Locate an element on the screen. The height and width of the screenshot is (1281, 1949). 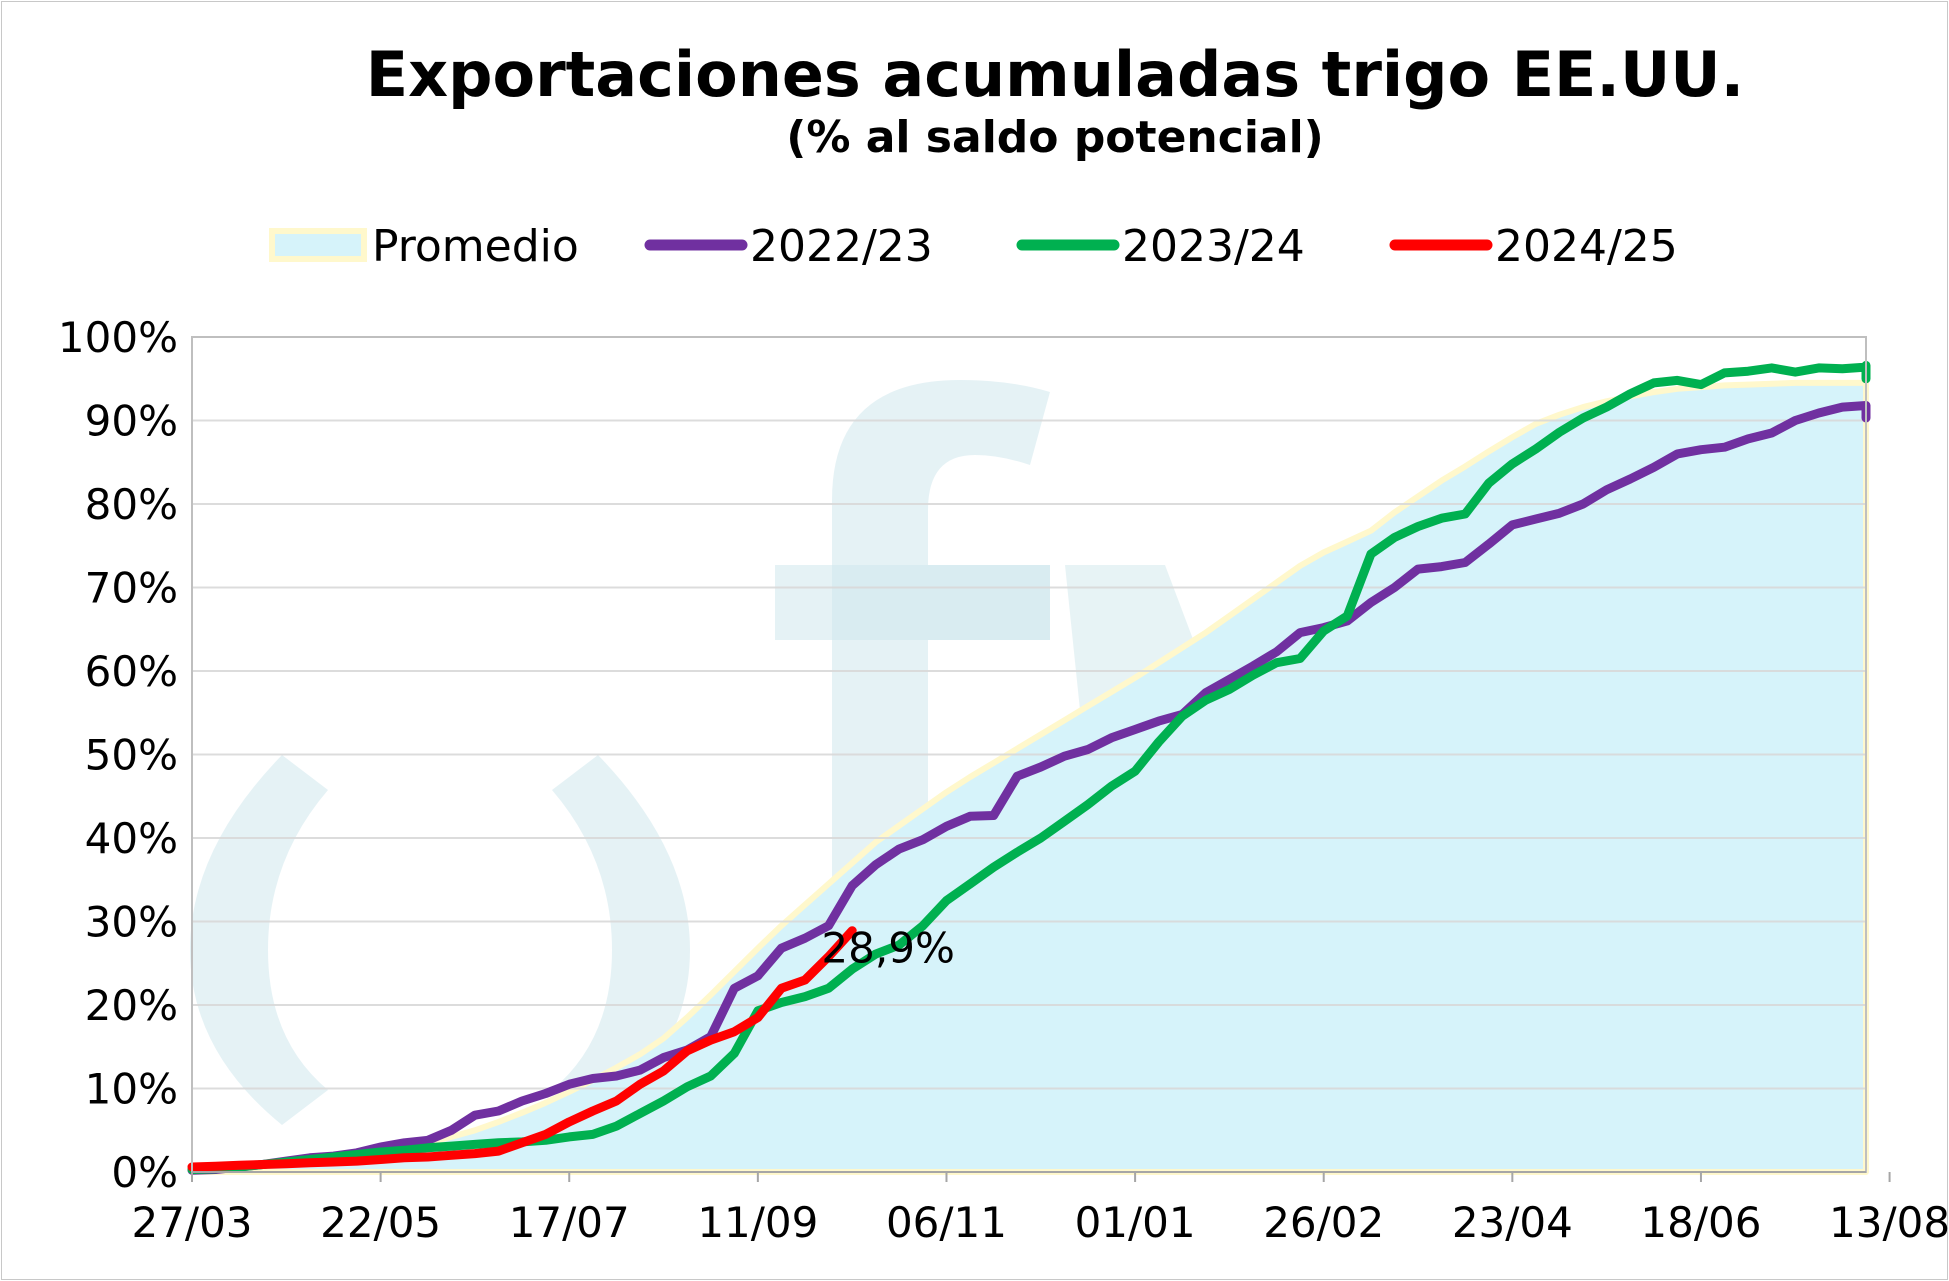
annotation-last-value: 28,9% is located at coordinates (887, 948).